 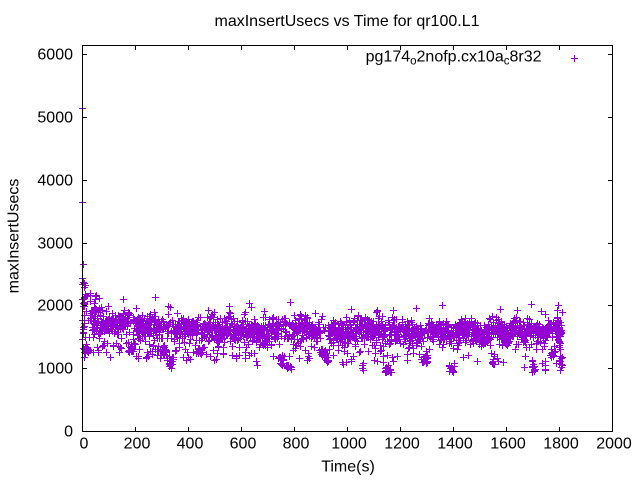 What do you see at coordinates (402, 444) in the screenshot?
I see `svg-text: 1200` at bounding box center [402, 444].